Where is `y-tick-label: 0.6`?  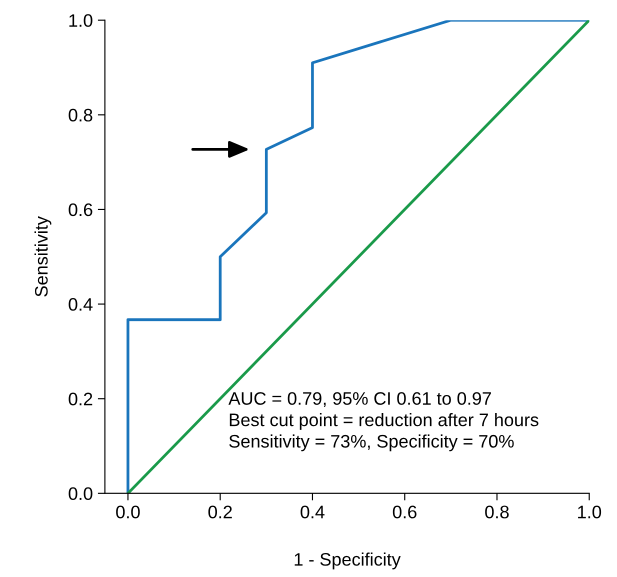
y-tick-label: 0.6 is located at coordinates (80, 209).